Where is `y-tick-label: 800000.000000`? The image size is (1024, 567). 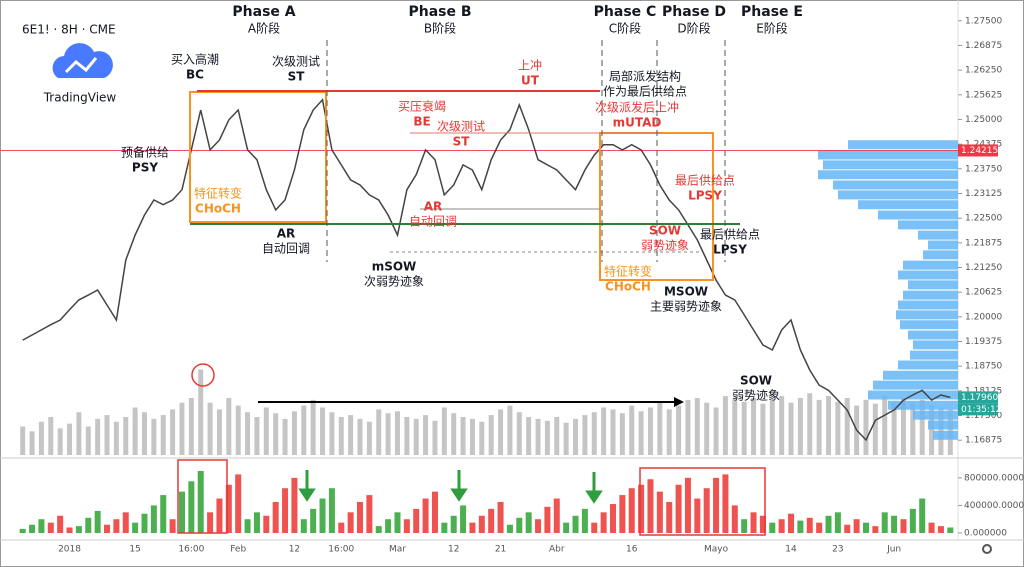
y-tick-label: 800000.000000 is located at coordinates (994, 478).